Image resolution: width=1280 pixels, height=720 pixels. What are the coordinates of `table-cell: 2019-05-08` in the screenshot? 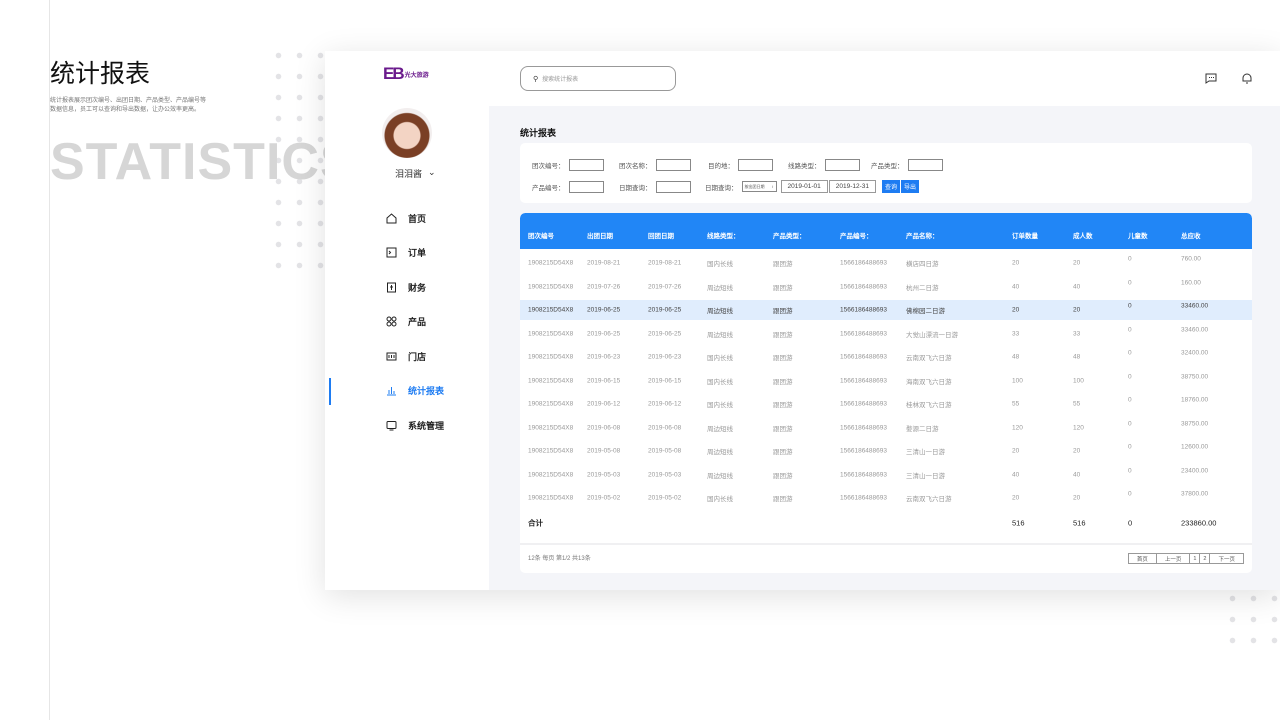 It's located at (665, 451).